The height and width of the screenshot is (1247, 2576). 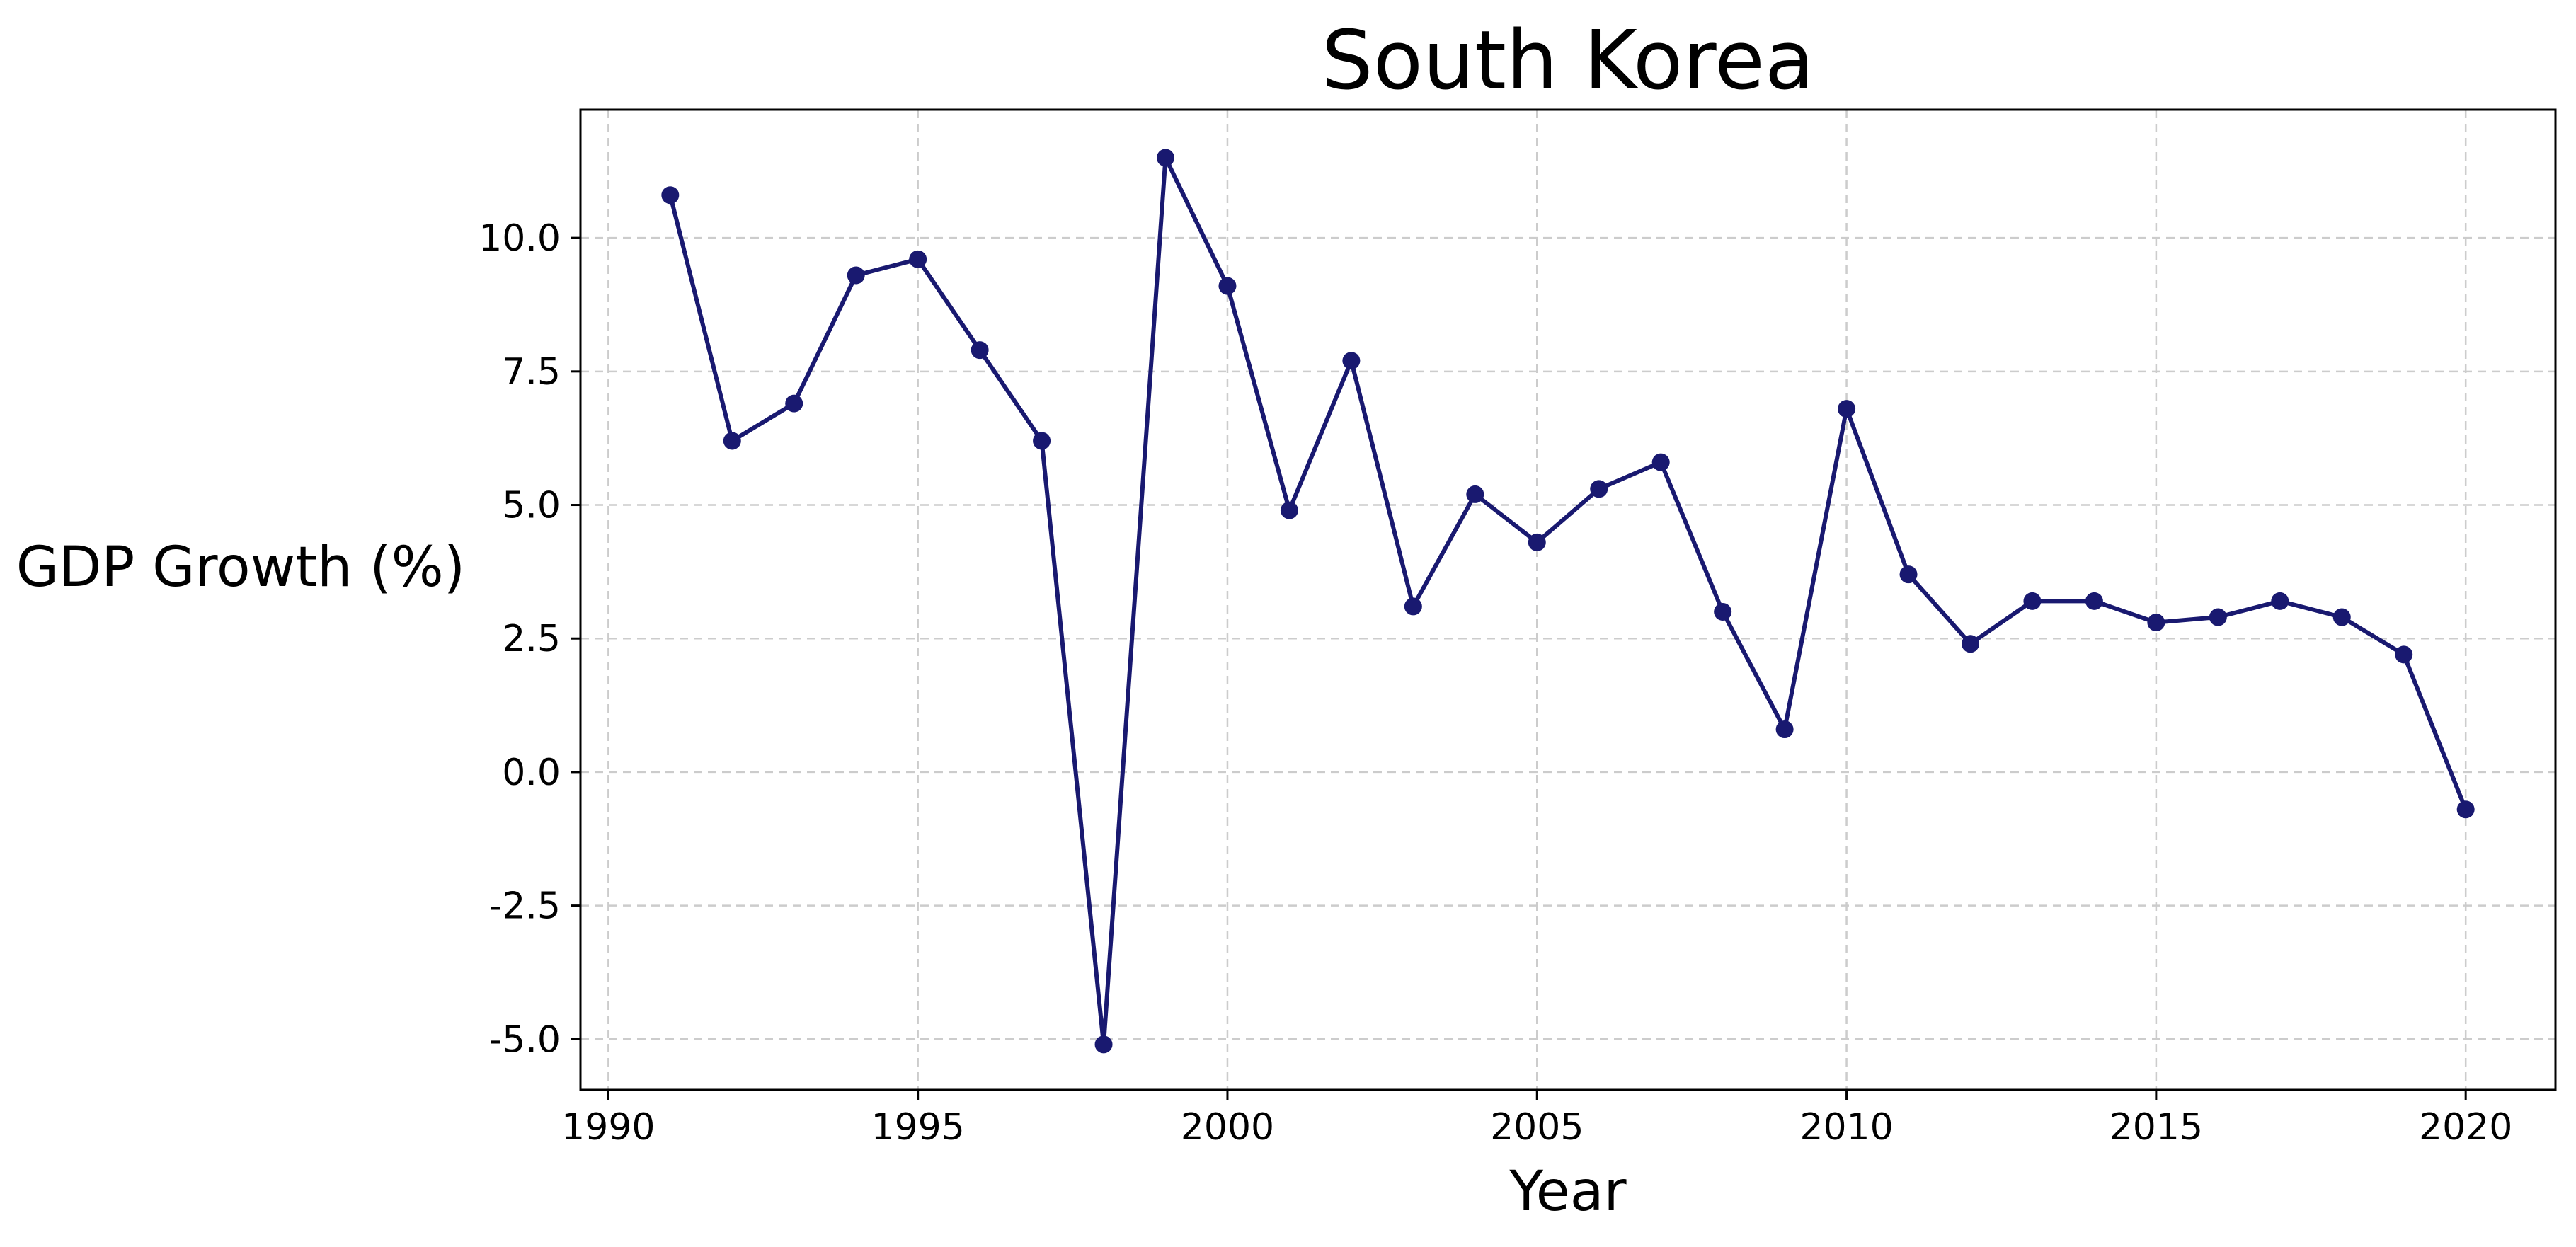 I want to click on x-tick-label: 1990, so click(x=608, y=1127).